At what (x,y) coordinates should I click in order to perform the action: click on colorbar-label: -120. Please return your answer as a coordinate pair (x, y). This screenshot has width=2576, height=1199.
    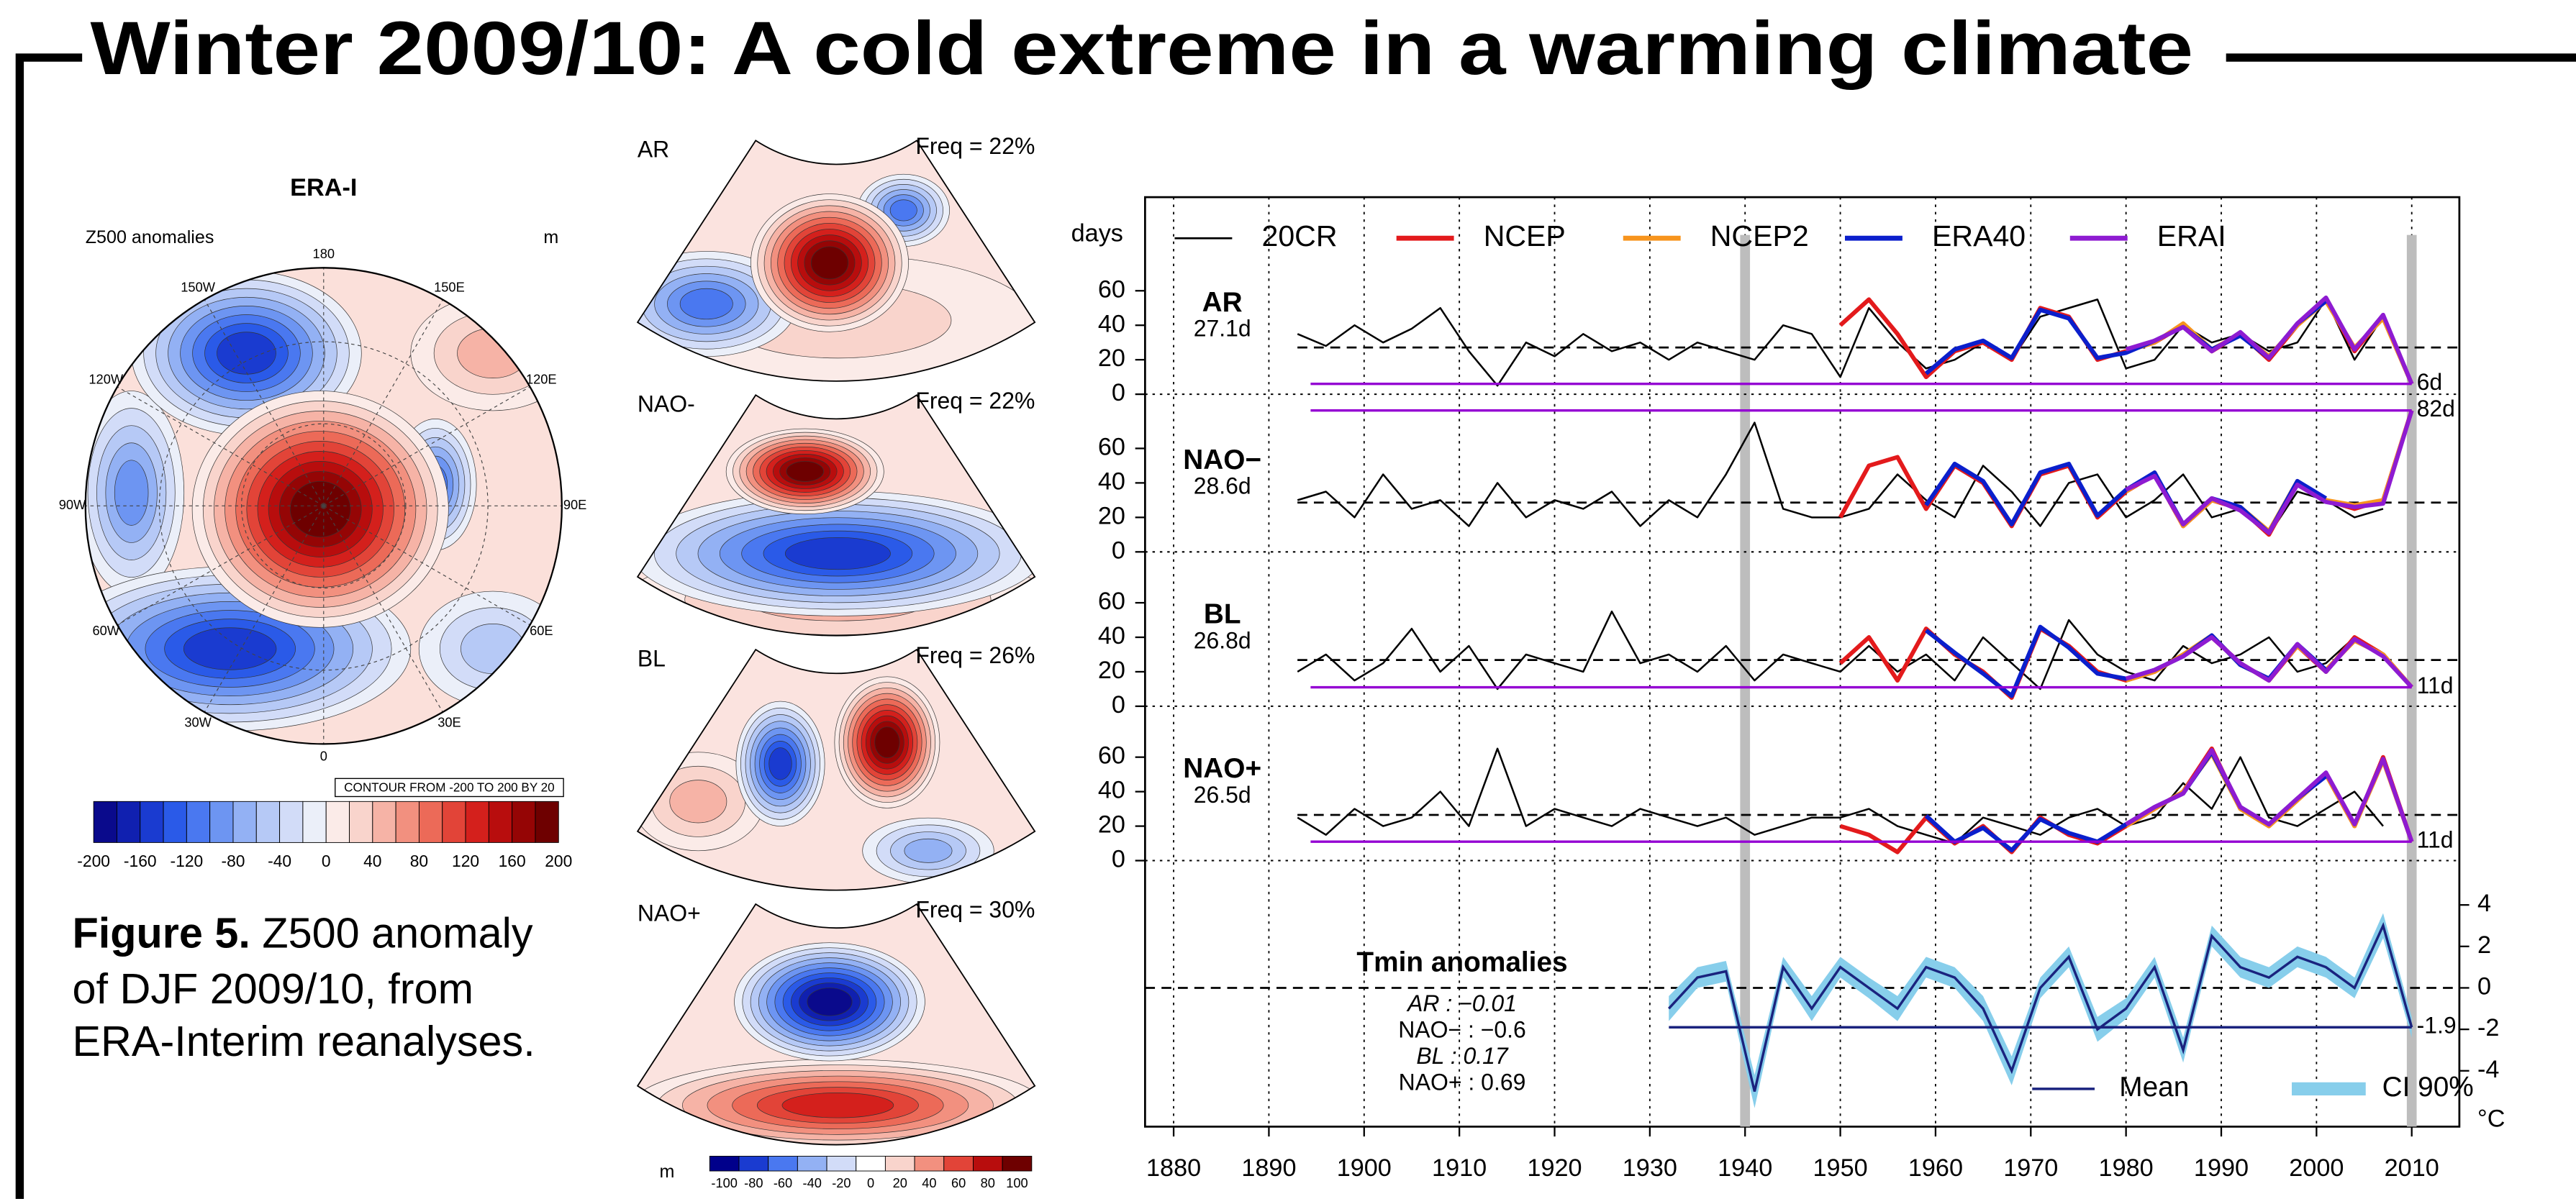
    Looking at the image, I should click on (188, 861).